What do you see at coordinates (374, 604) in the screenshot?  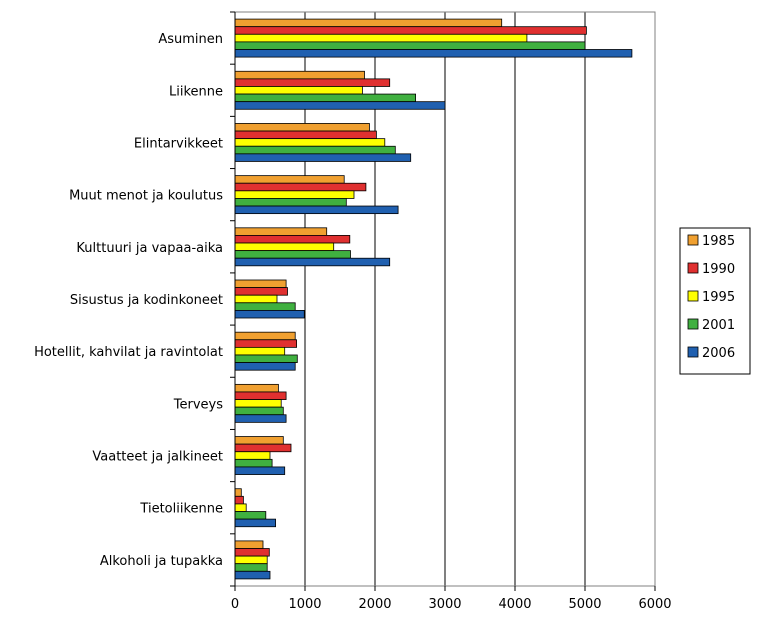 I see `x-tick-label: 2000` at bounding box center [374, 604].